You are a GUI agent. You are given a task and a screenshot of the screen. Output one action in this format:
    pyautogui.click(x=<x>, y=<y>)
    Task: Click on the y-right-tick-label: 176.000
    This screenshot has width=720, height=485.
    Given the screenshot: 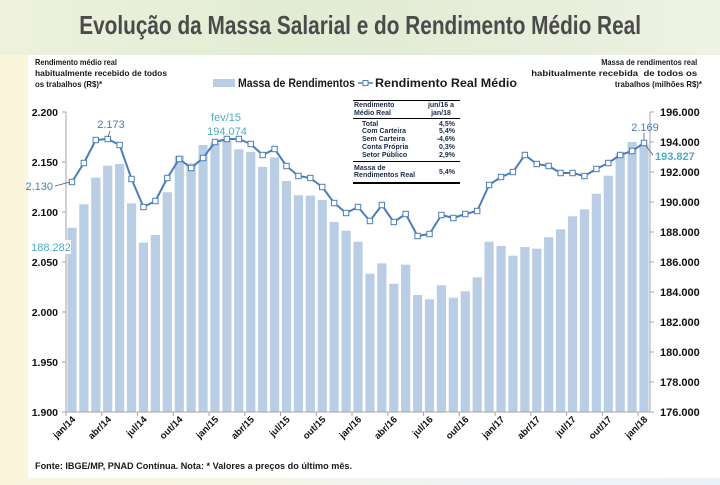 What is the action you would take?
    pyautogui.click(x=680, y=413)
    